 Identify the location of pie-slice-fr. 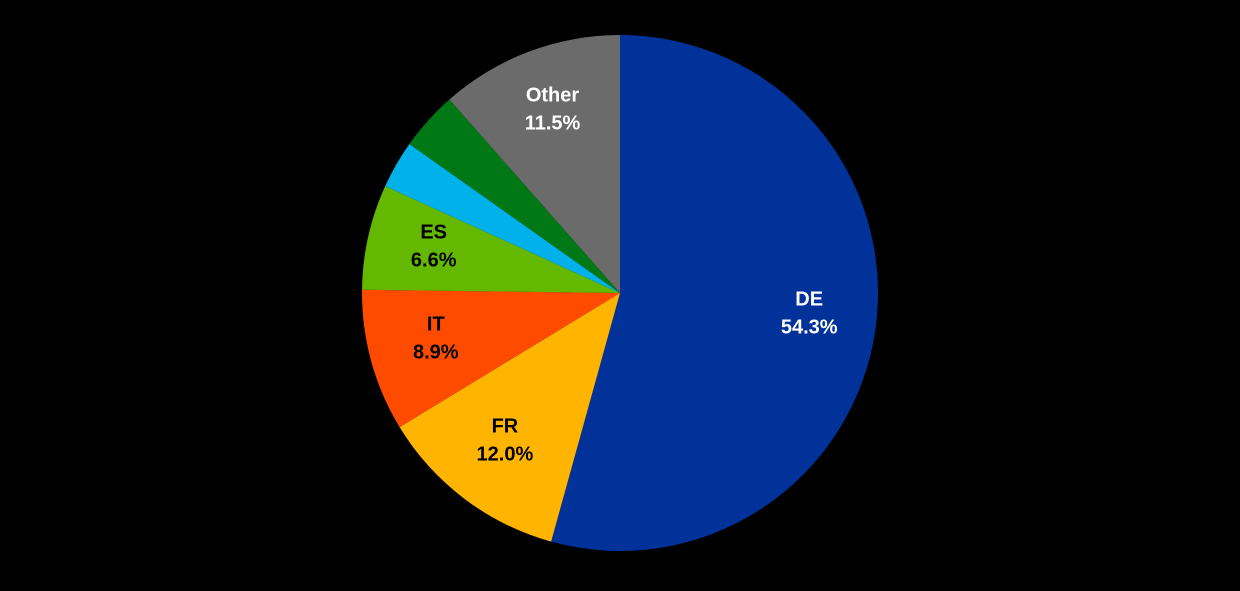
(509, 417).